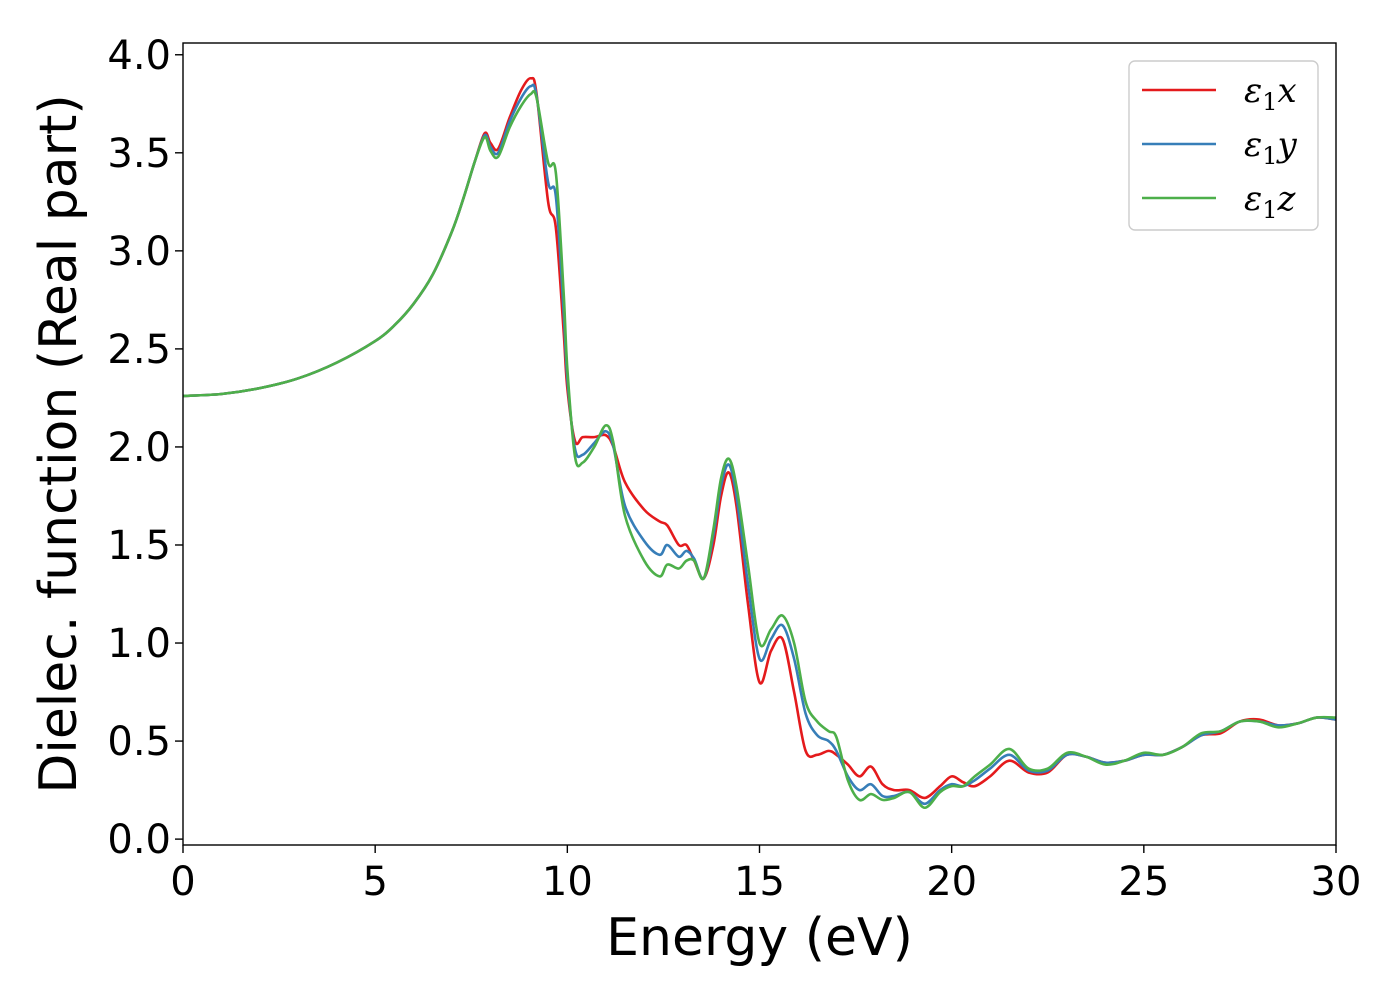  What do you see at coordinates (759, 938) in the screenshot?
I see `x-axis-label: Energy (eV)` at bounding box center [759, 938].